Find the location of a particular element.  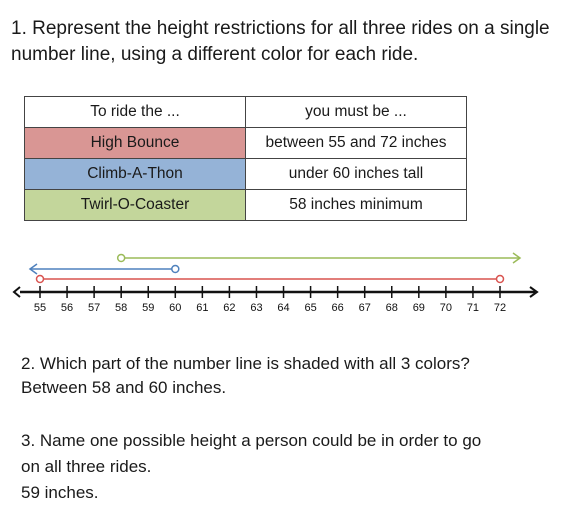

number-line-tick-label: 62 is located at coordinates (229, 308).